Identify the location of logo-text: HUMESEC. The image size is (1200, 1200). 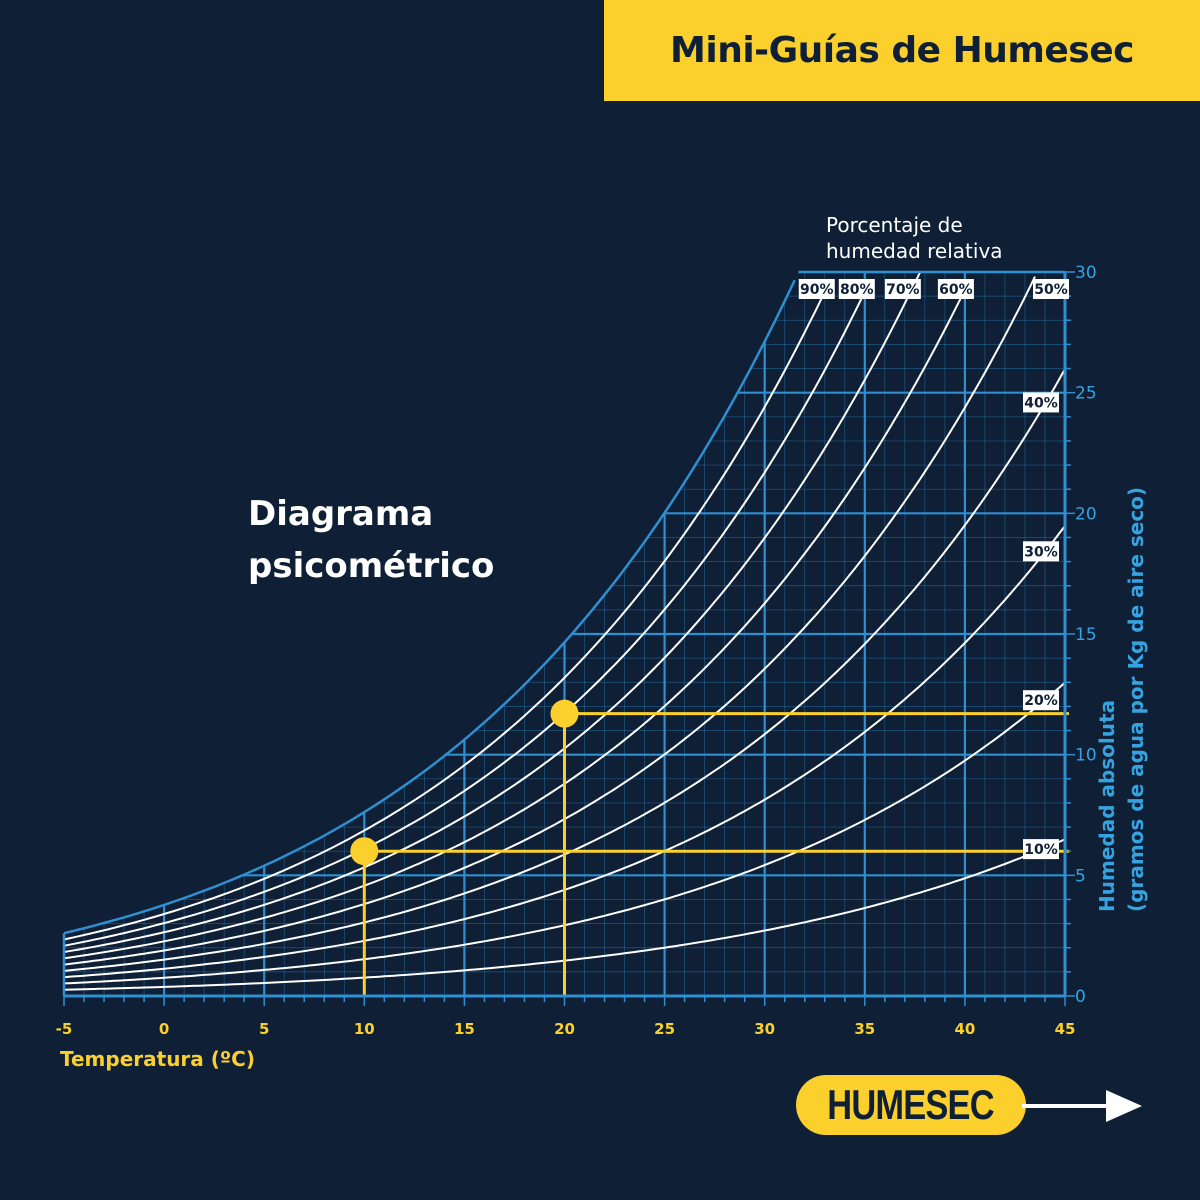
(911, 1104).